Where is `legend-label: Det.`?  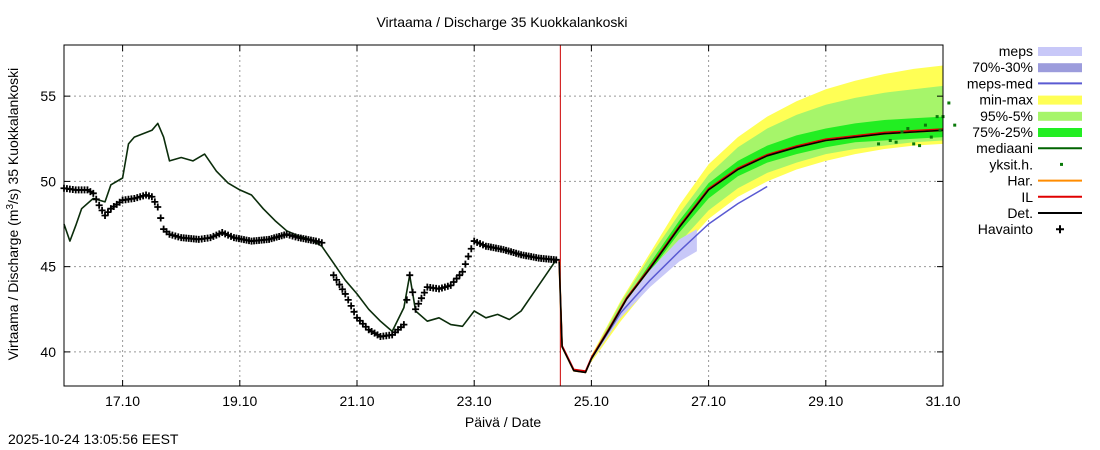
legend-label: Det. is located at coordinates (1020, 213).